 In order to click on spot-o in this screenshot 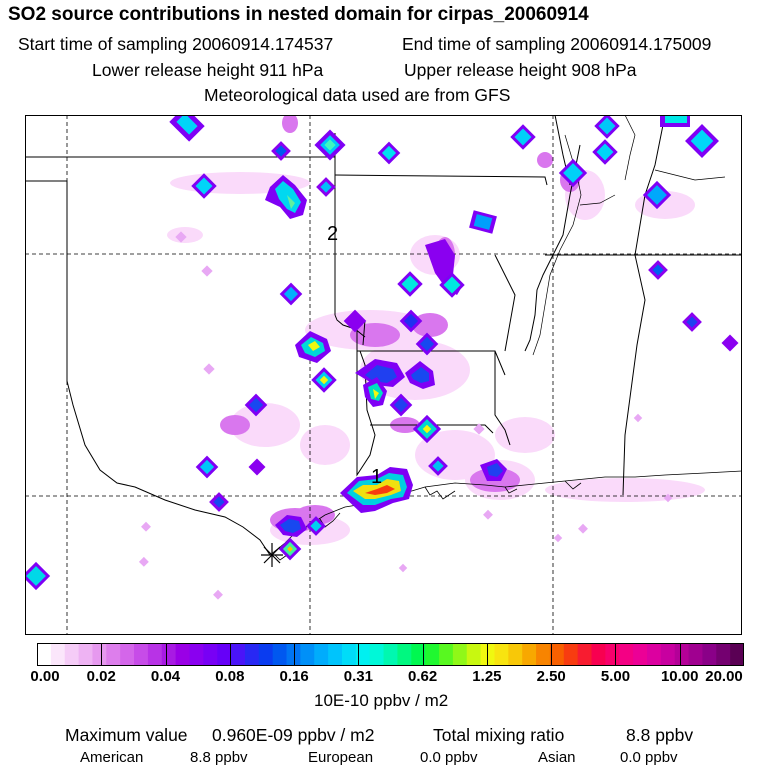, I will do `click(483, 222)`.